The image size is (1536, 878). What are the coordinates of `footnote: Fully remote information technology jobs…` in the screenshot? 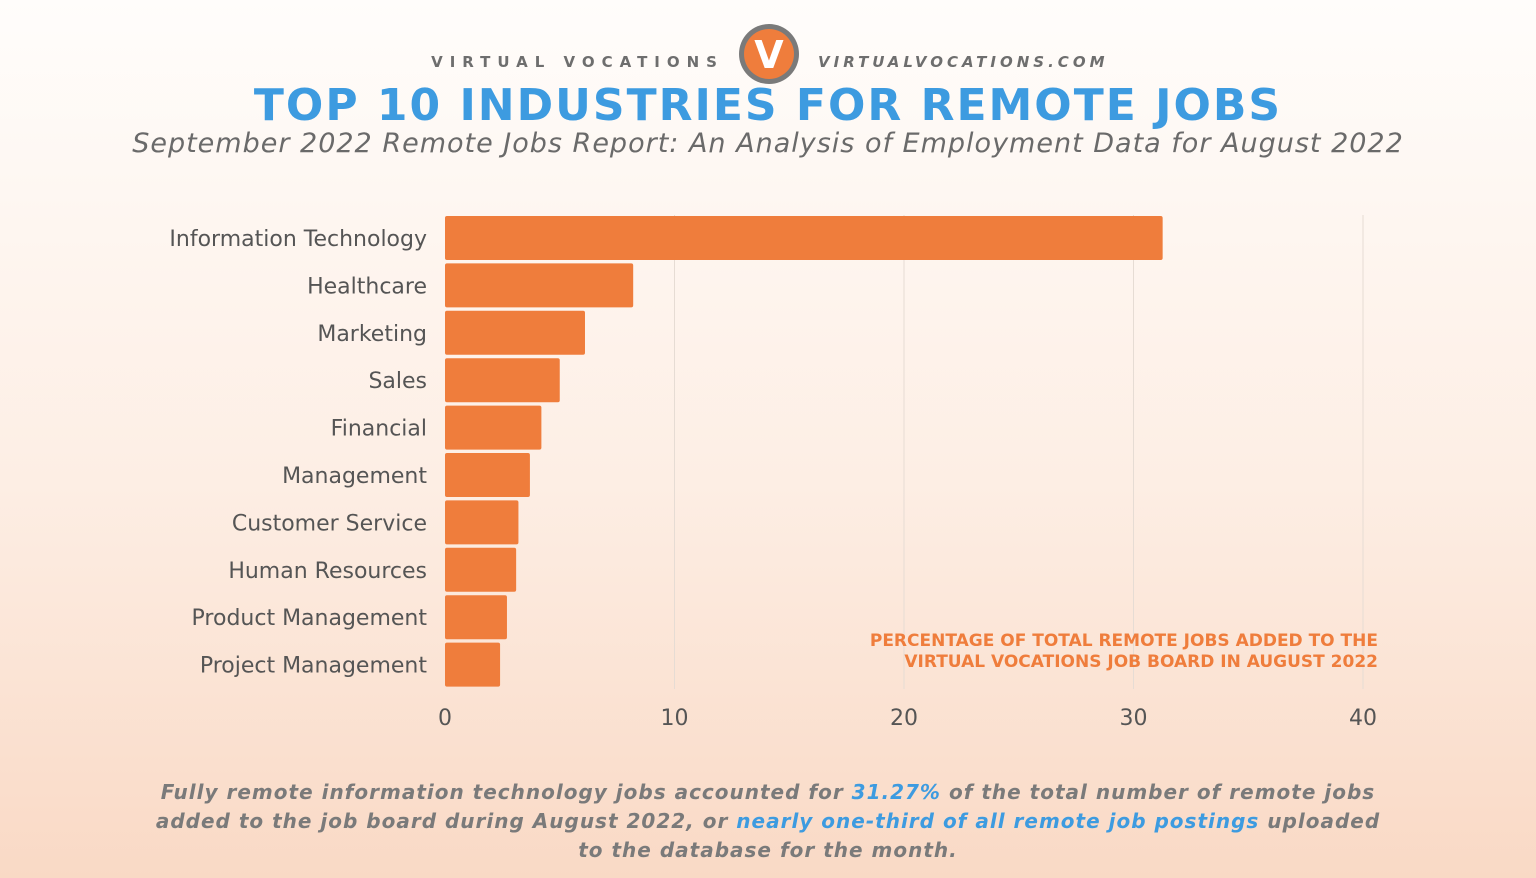 It's located at (768, 821).